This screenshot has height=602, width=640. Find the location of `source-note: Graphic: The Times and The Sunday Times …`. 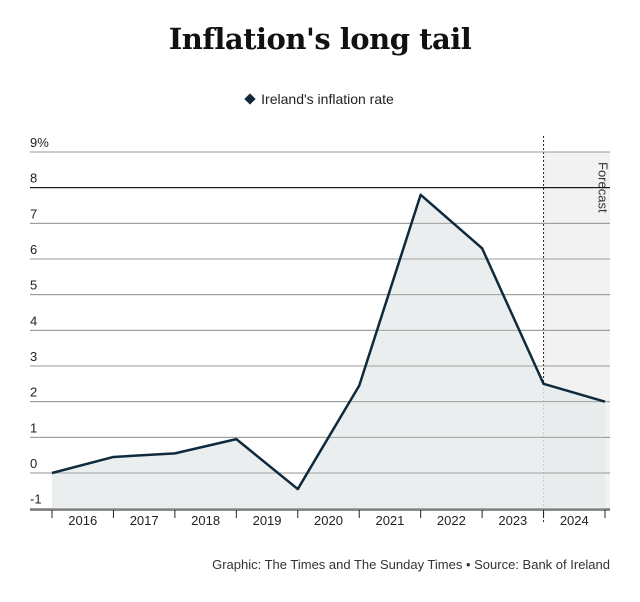

source-note: Graphic: The Times and The Sunday Times … is located at coordinates (411, 564).